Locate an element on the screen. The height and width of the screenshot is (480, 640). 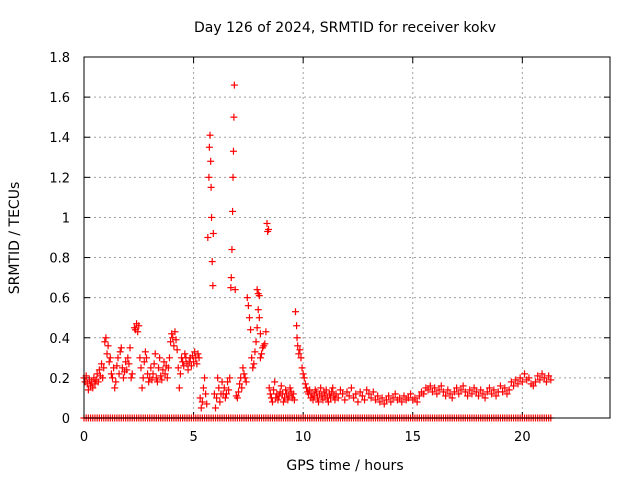
y-tick-label: 0.4 is located at coordinates (59, 339).